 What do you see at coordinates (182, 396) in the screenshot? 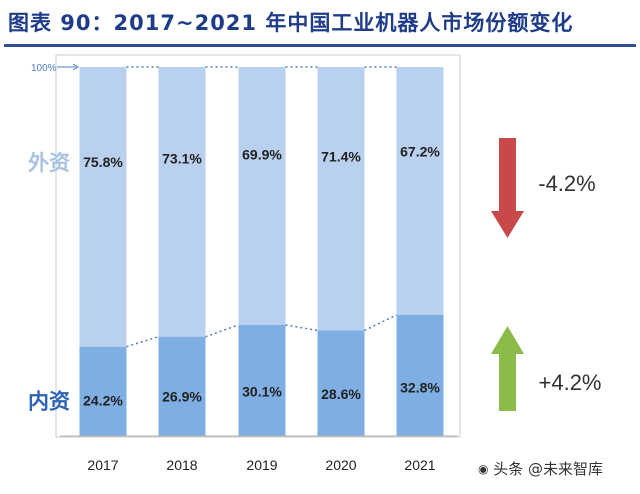
I see `label-domestic-2018: 26.9%` at bounding box center [182, 396].